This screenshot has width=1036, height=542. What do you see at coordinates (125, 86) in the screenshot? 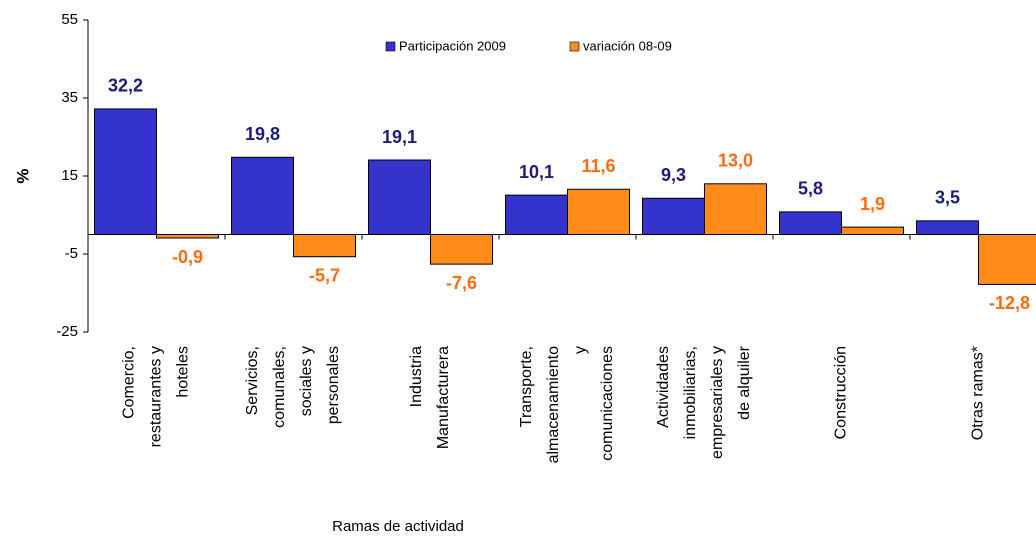
I see `value-label: 32,2` at bounding box center [125, 86].